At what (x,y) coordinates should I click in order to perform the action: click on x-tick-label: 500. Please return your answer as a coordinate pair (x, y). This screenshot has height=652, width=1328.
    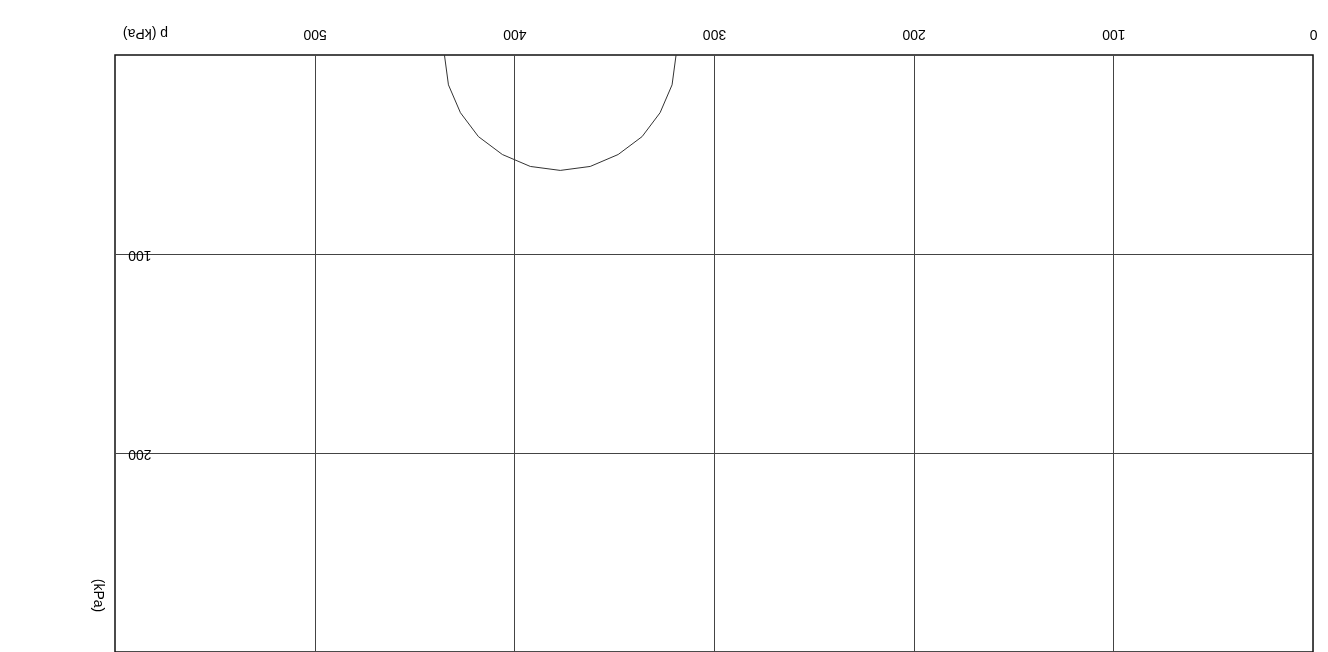
    Looking at the image, I should click on (315, 34).